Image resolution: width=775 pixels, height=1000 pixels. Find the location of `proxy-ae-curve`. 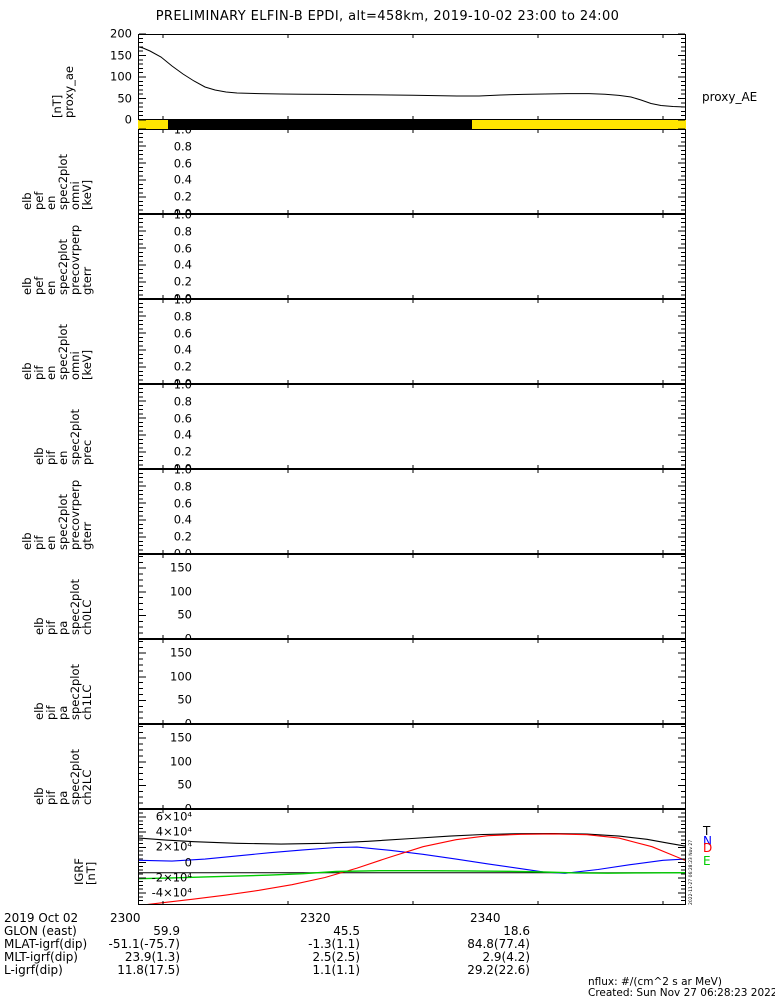

proxy-ae-curve is located at coordinates (412, 77).